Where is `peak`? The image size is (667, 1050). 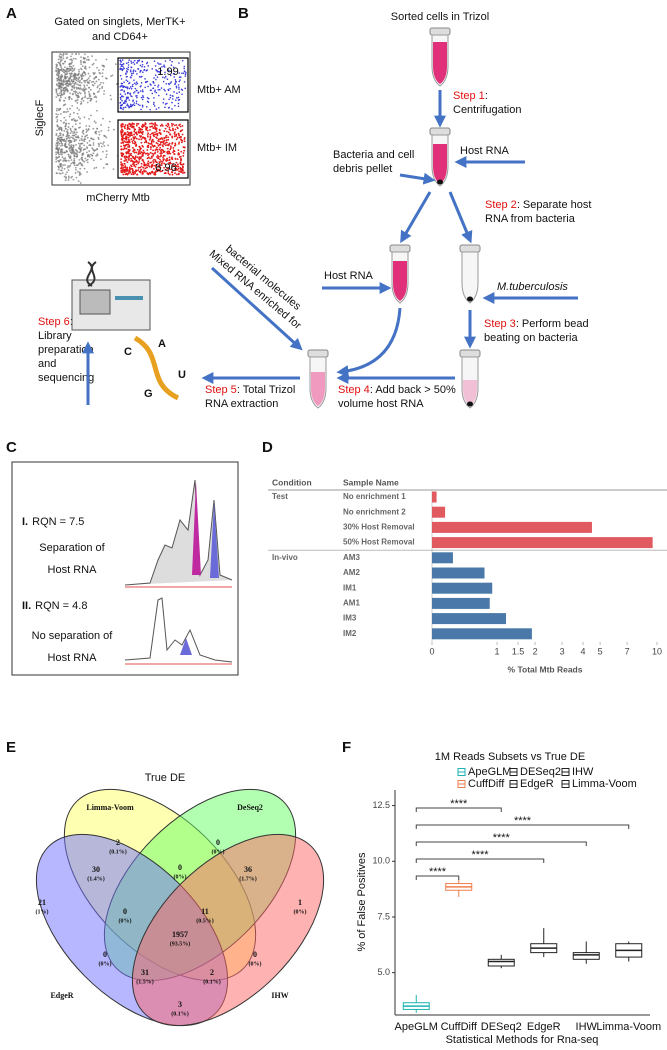 peak is located at coordinates (196, 528).